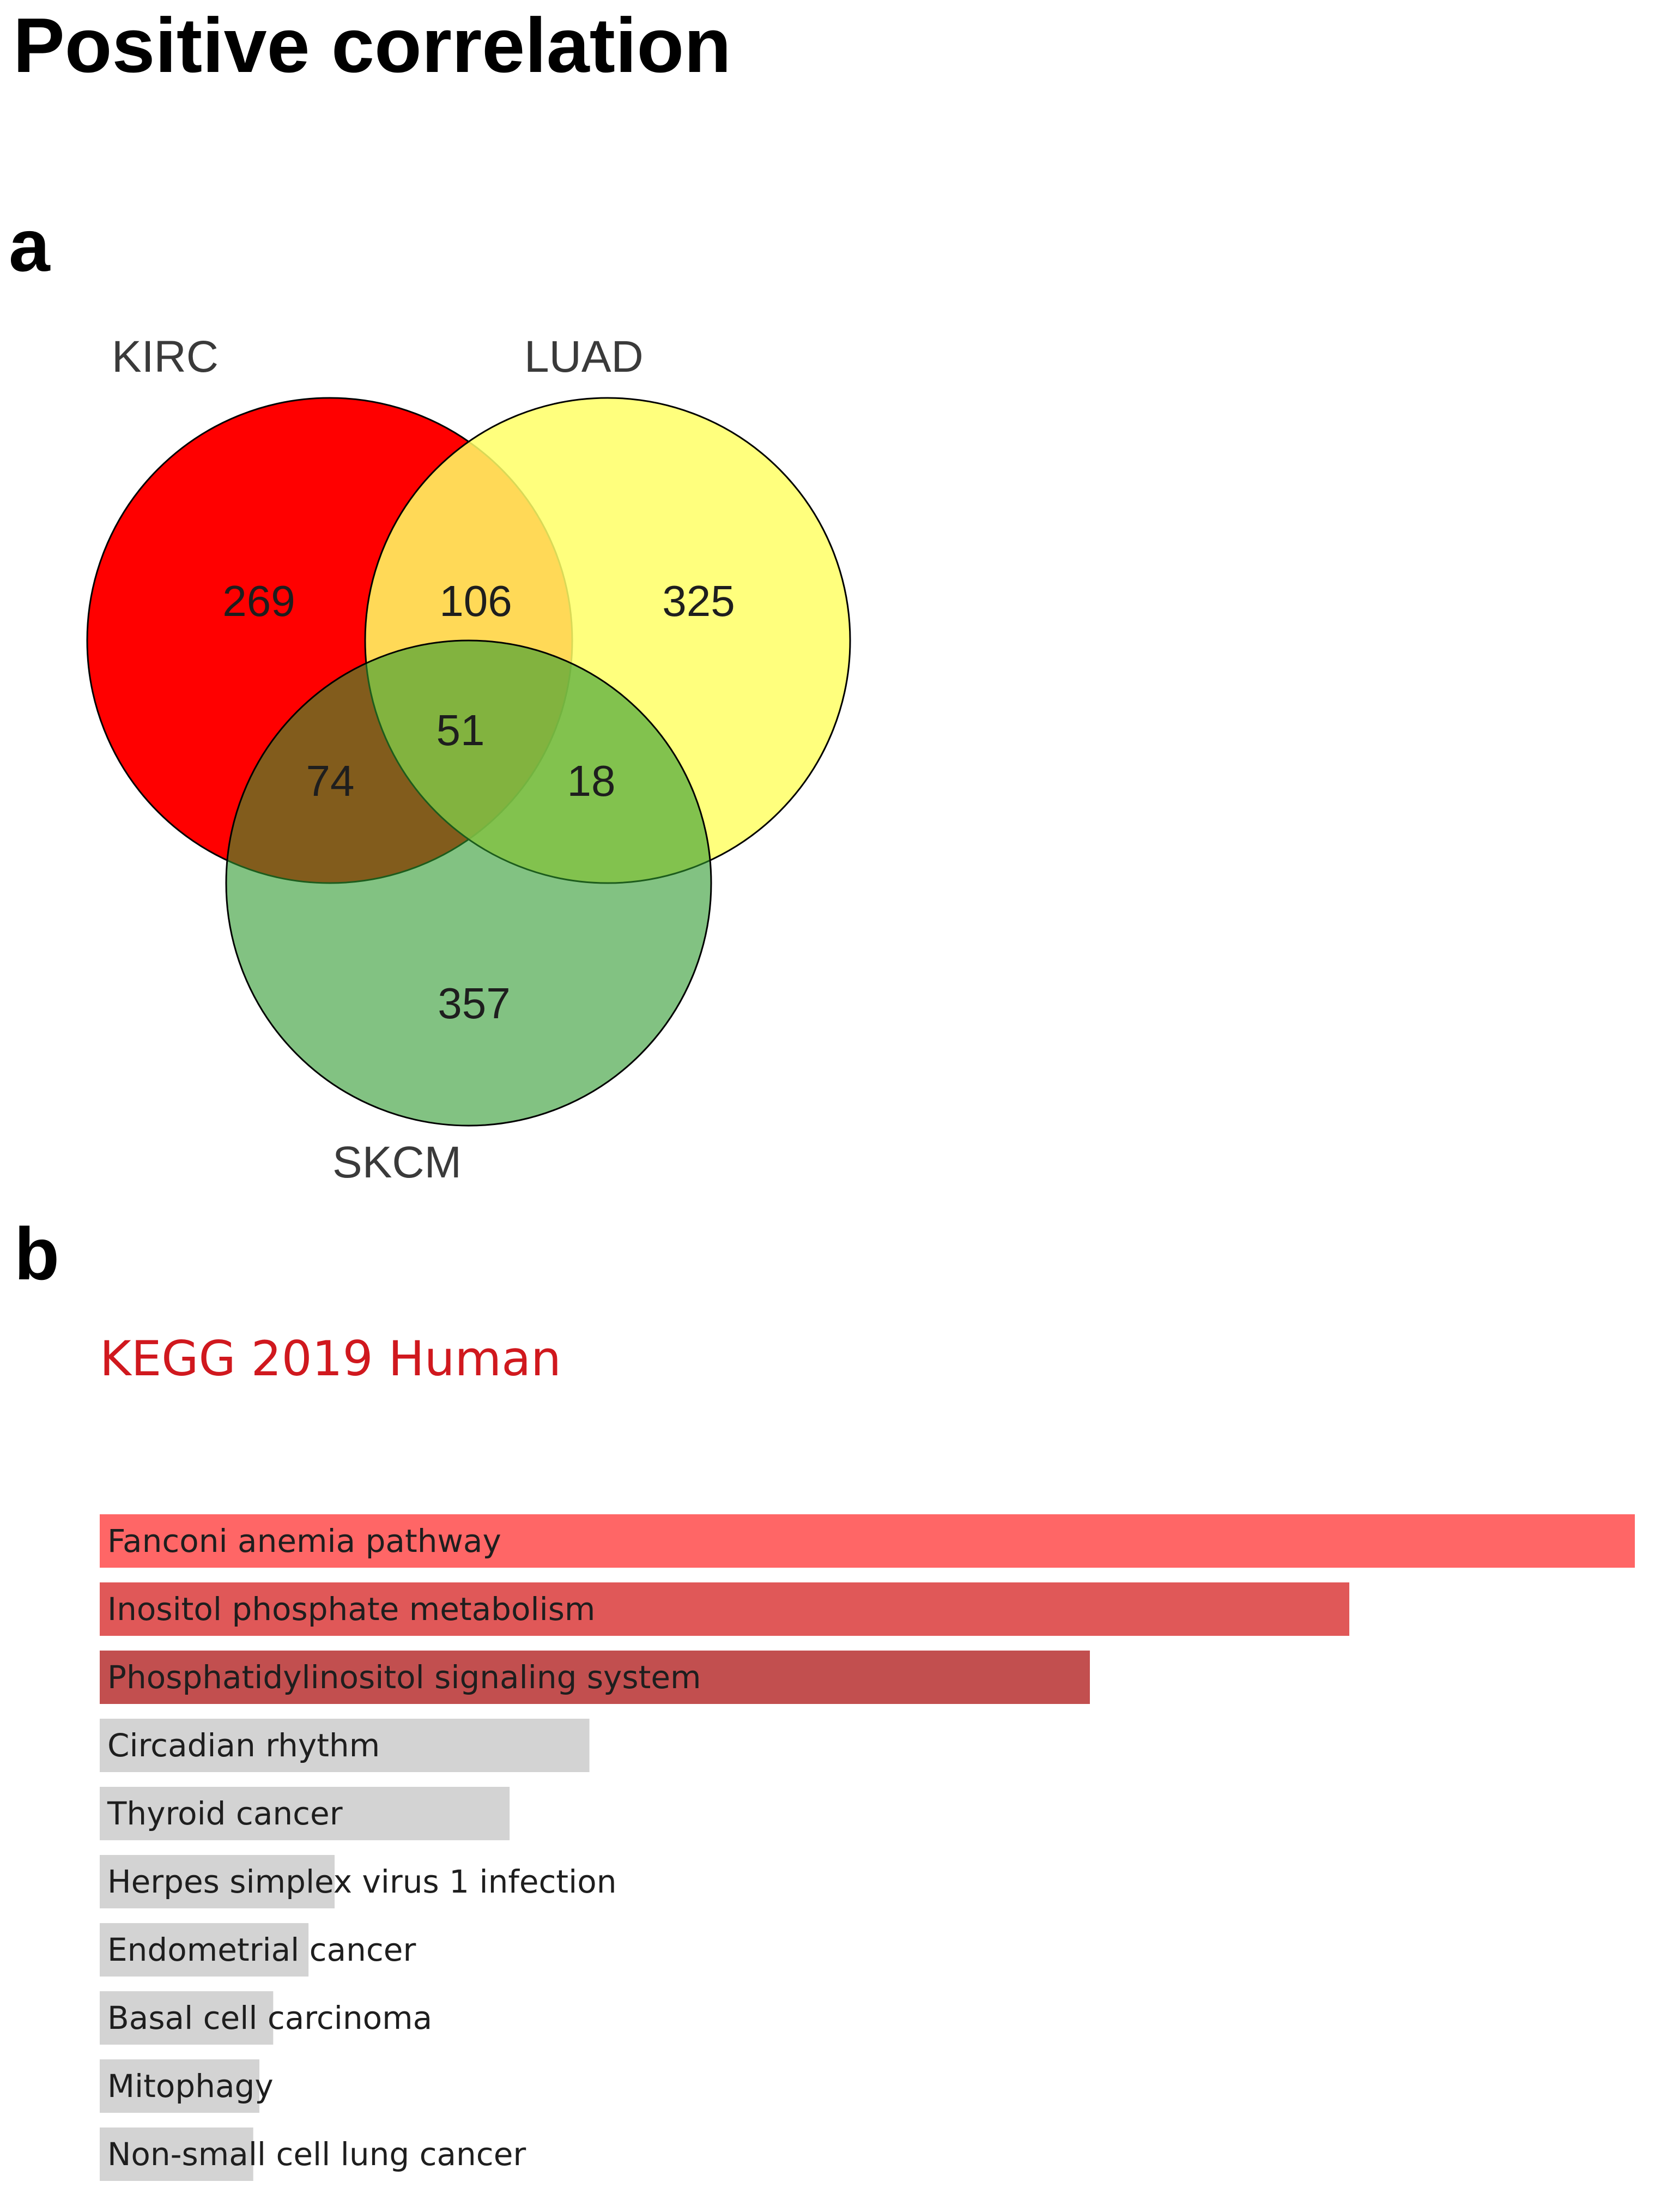 The height and width of the screenshot is (2212, 1661). I want to click on bar-label-5: Thyroid cancer, so click(225, 1813).